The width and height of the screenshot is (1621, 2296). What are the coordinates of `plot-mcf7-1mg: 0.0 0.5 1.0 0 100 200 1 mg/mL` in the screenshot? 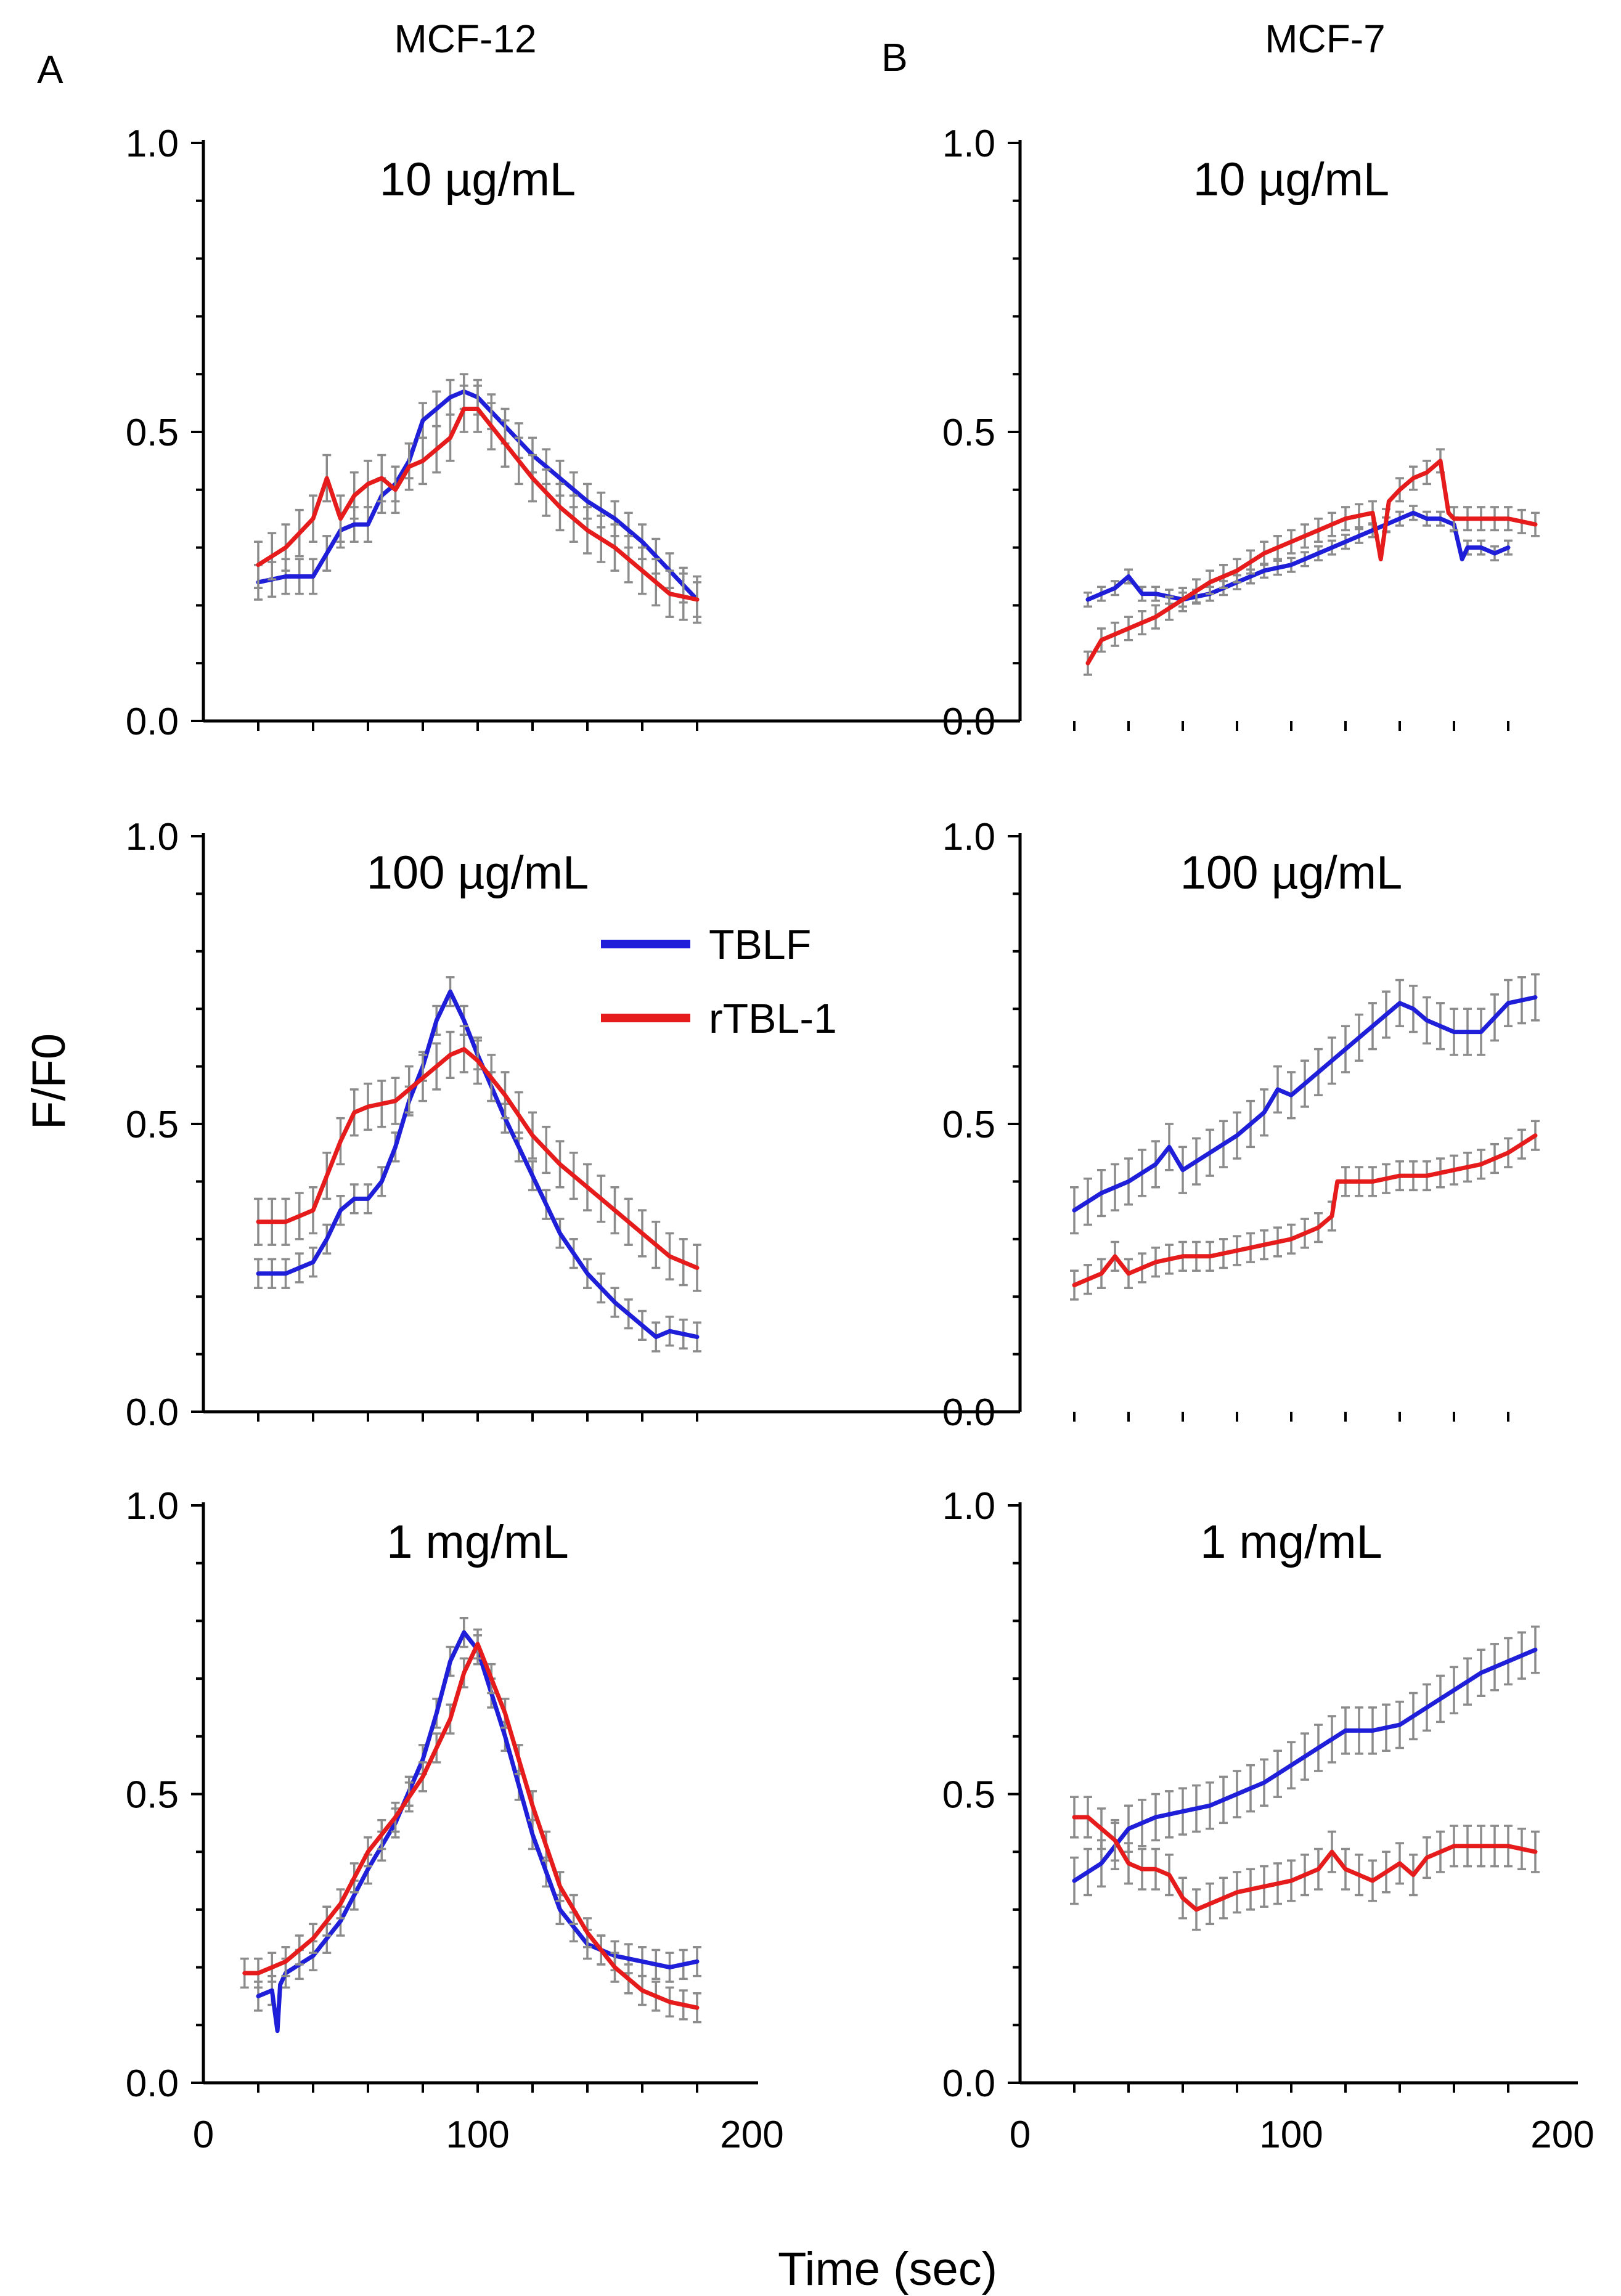 It's located at (1268, 1820).